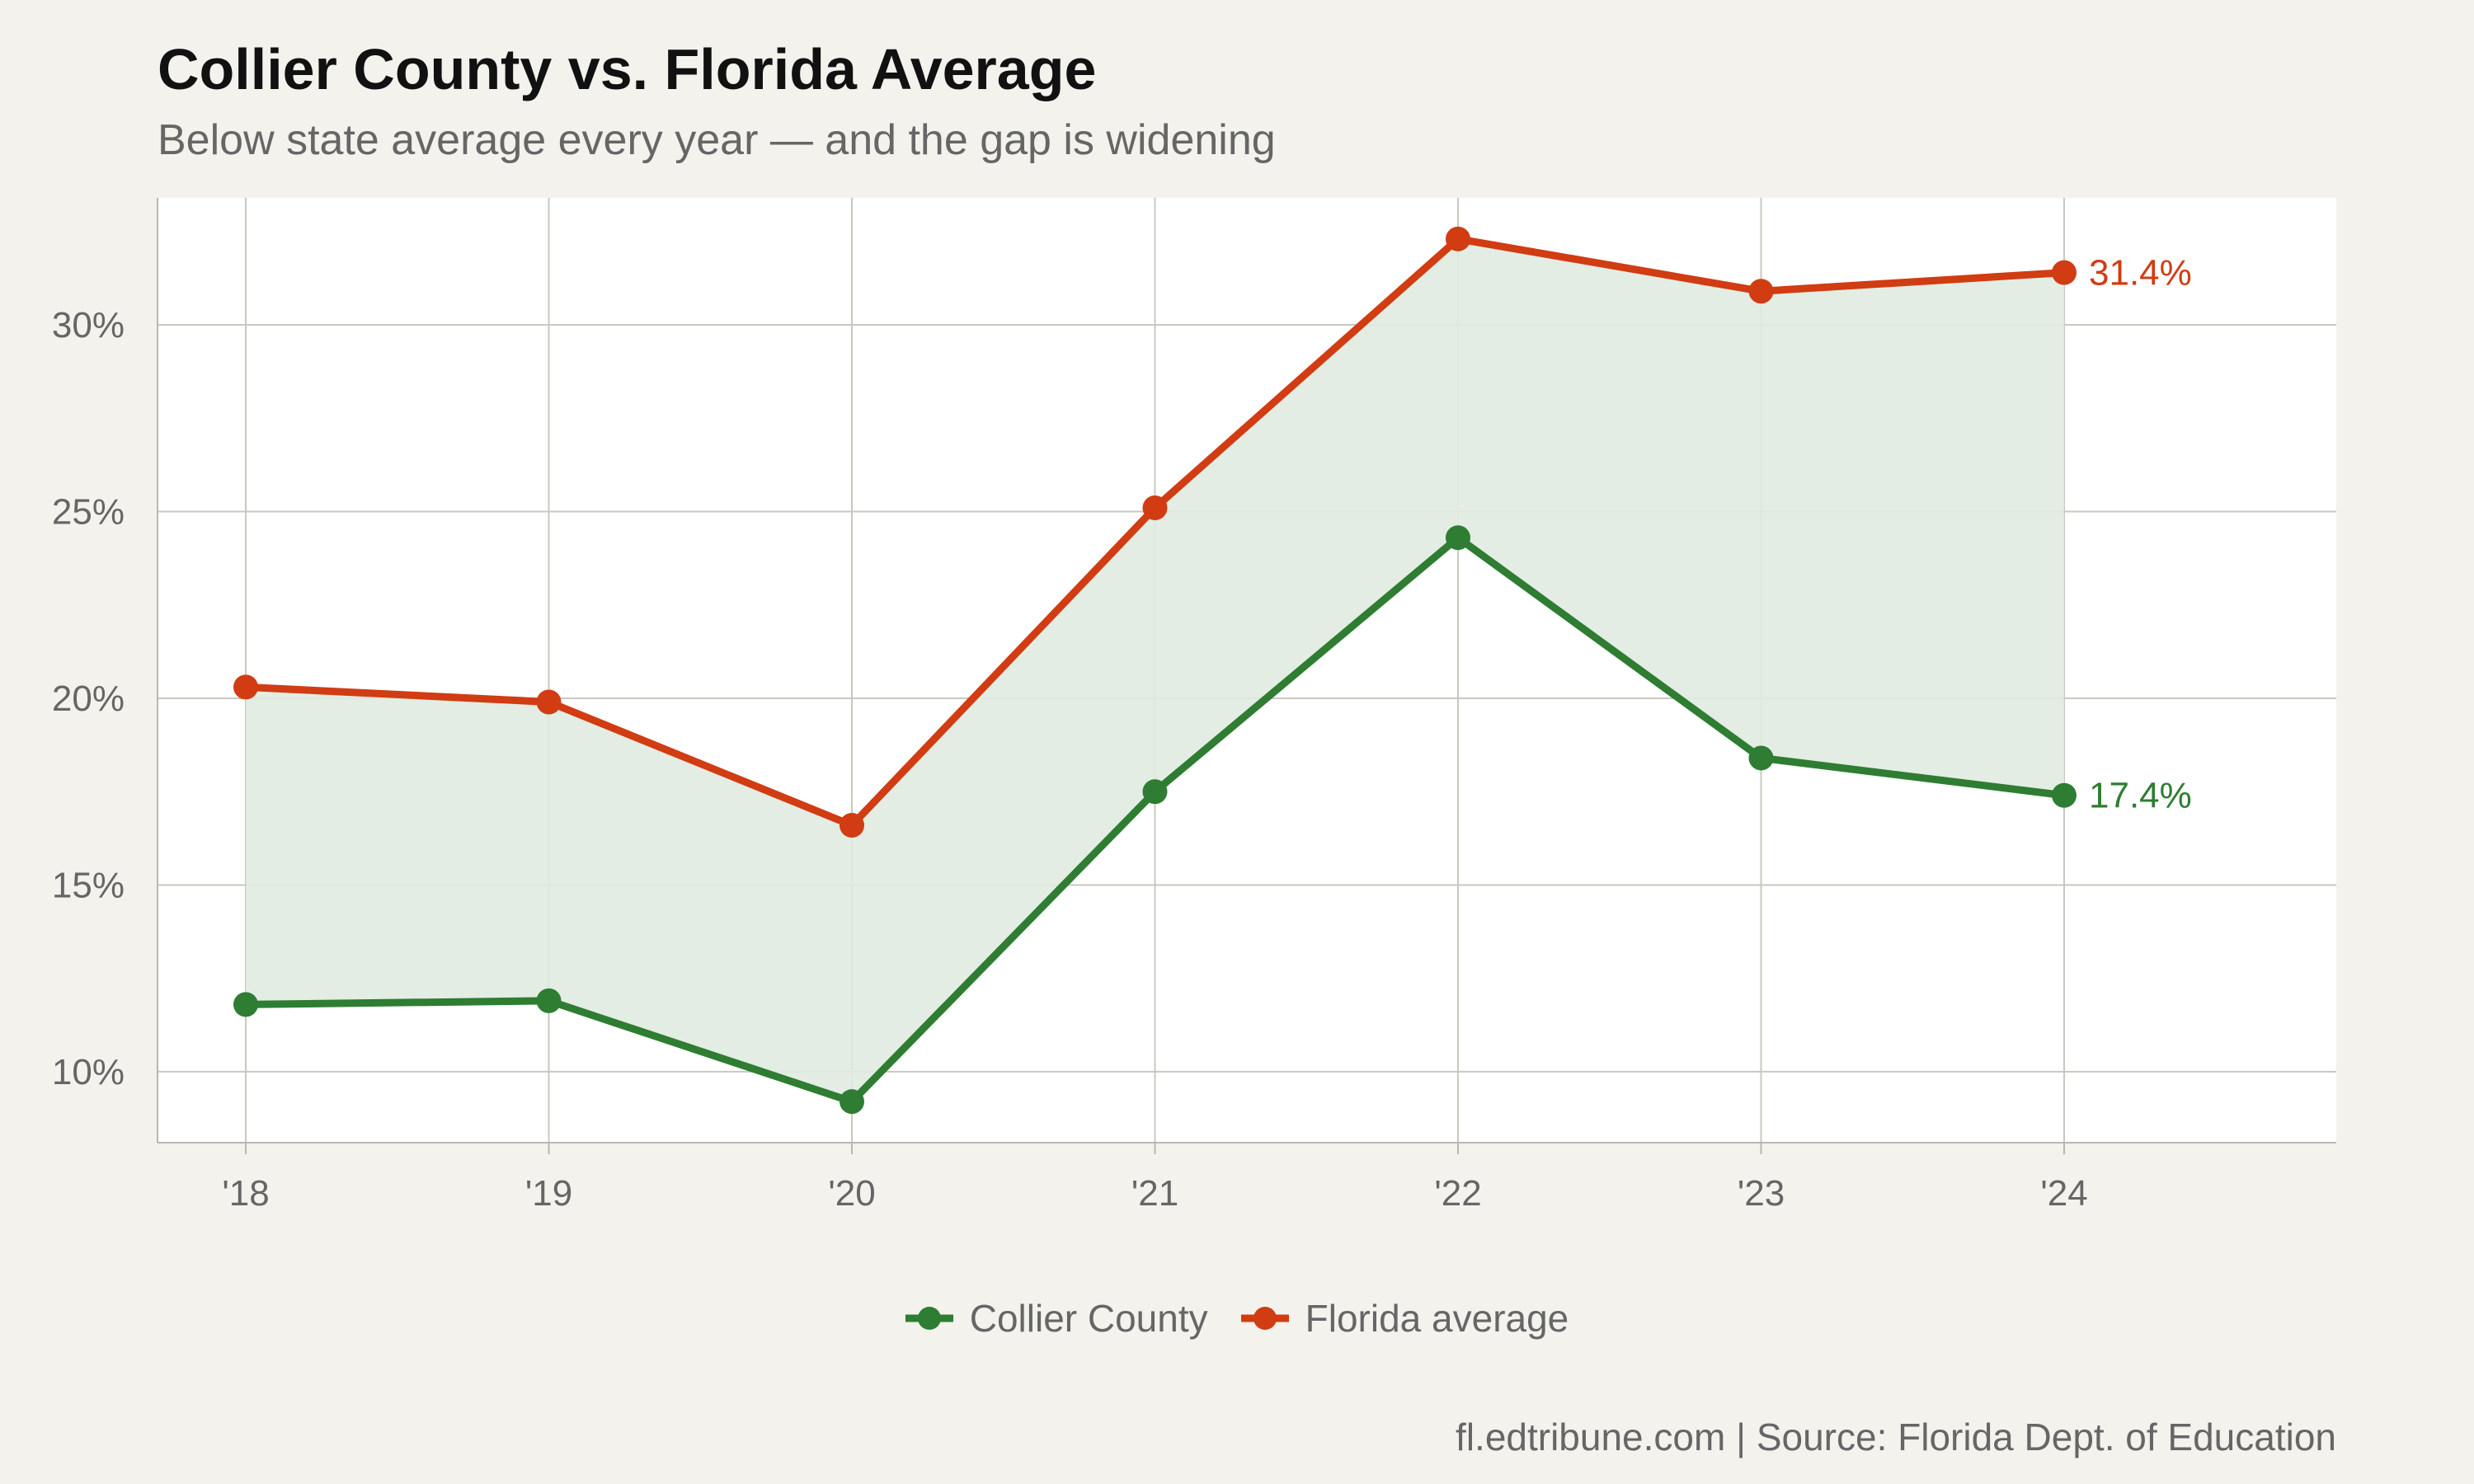 This screenshot has height=1484, width=2474. What do you see at coordinates (1264, 1318) in the screenshot?
I see `legend-key-florida` at bounding box center [1264, 1318].